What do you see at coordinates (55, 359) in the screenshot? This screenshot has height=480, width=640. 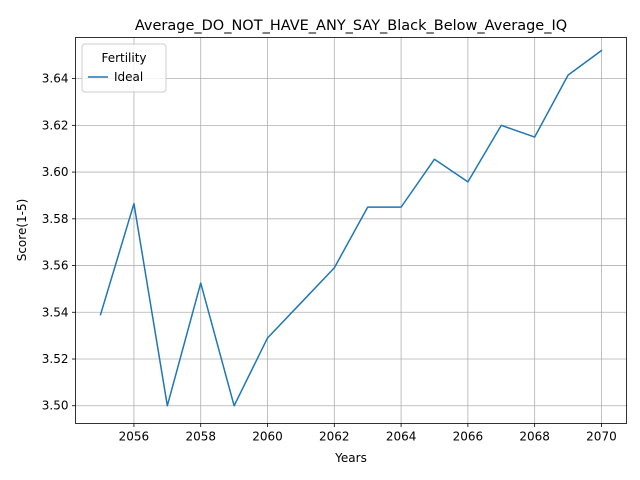 I see `y-tick-label: 3.52` at bounding box center [55, 359].